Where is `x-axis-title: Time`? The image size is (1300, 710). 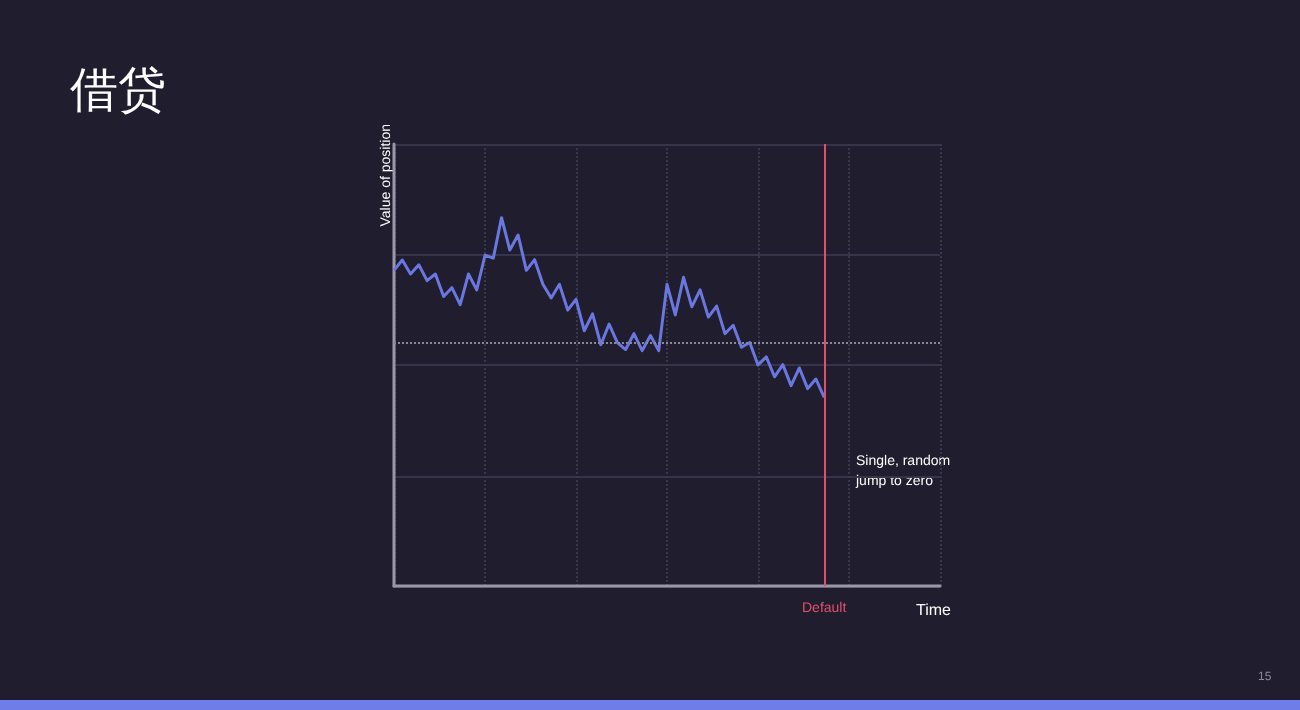 x-axis-title: Time is located at coordinates (934, 610).